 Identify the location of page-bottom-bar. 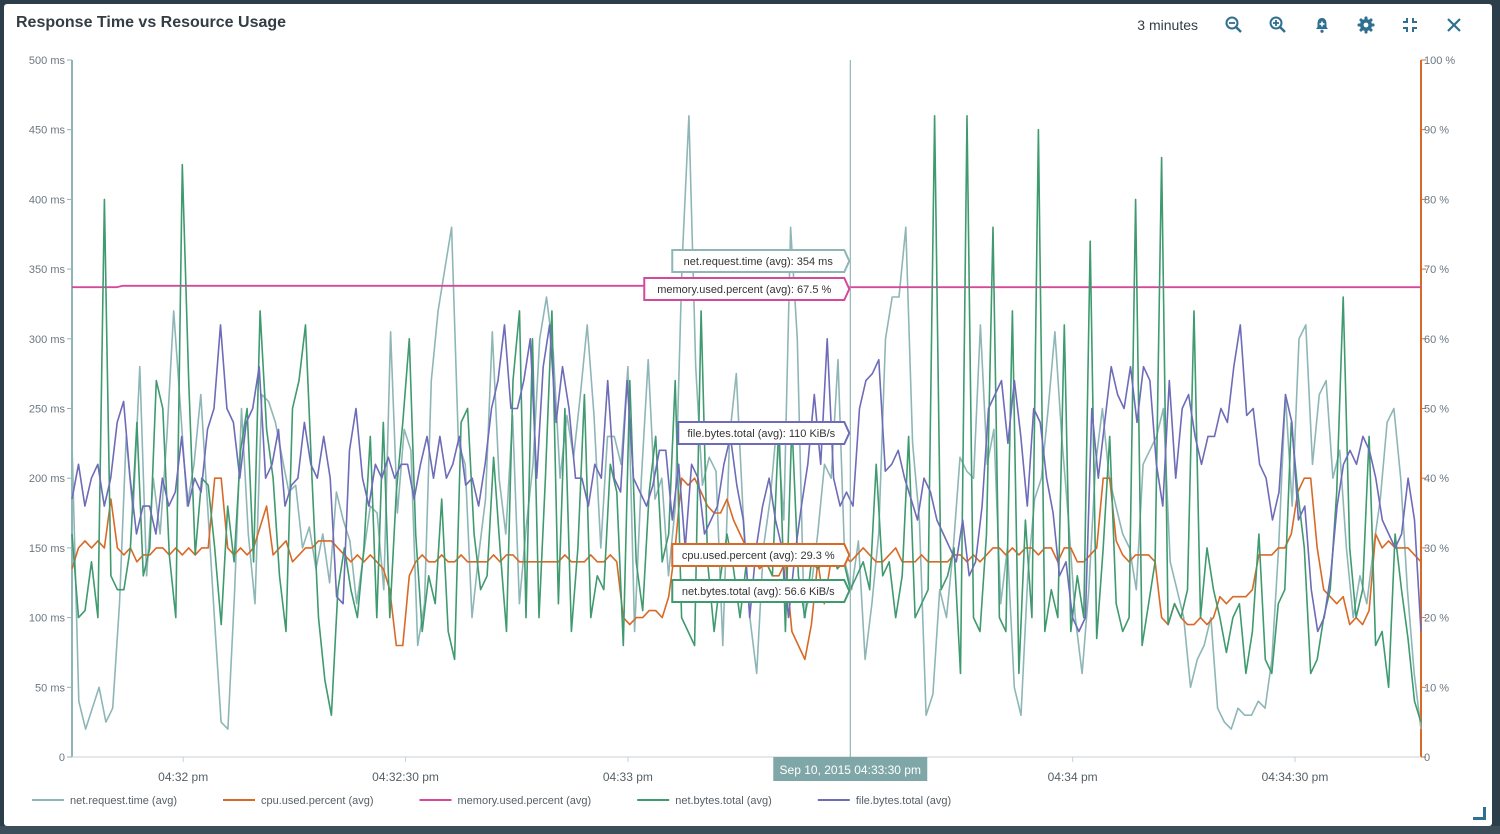
(750, 830).